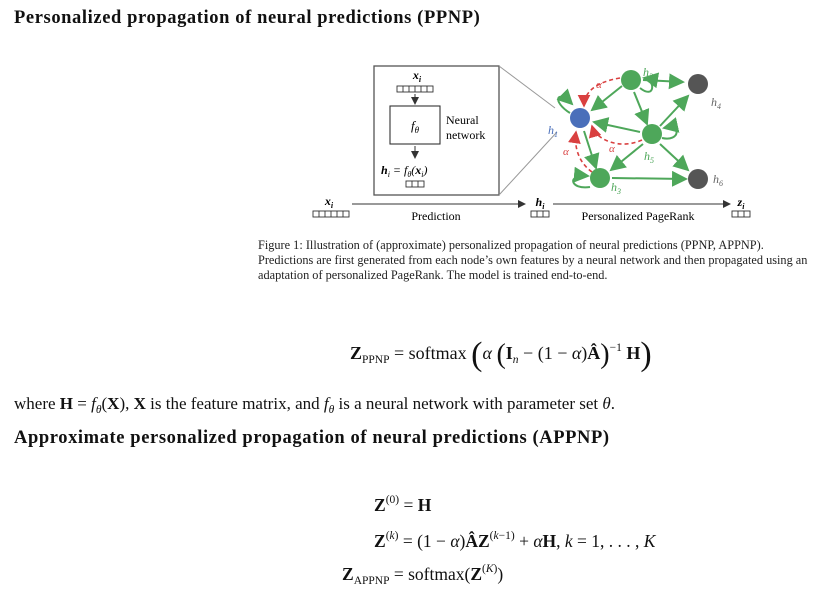 This screenshot has width=831, height=595. Describe the element at coordinates (417, 76) in the screenshot. I see `xi-label-top: xi` at that location.